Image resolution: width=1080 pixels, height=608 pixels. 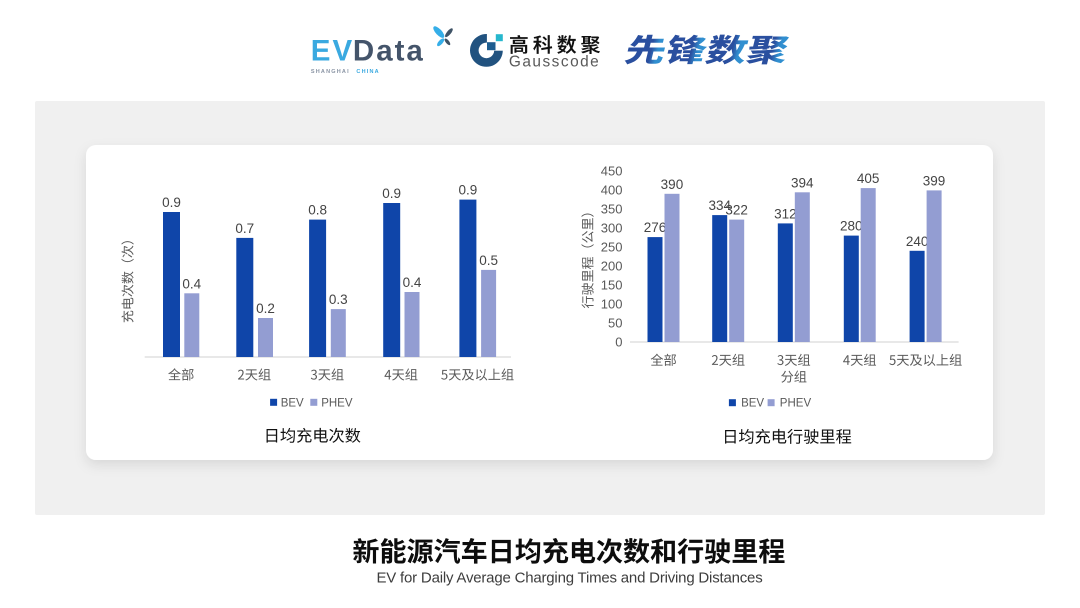 I want to click on svg-text: SHANGHAI, so click(x=330, y=72).